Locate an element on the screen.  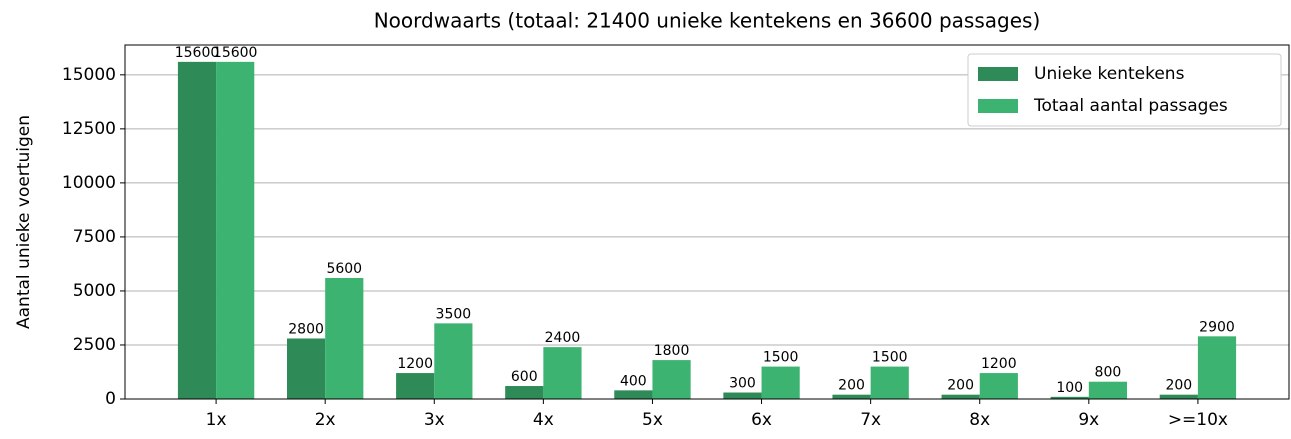
x-tick-label: 4x is located at coordinates (543, 420).